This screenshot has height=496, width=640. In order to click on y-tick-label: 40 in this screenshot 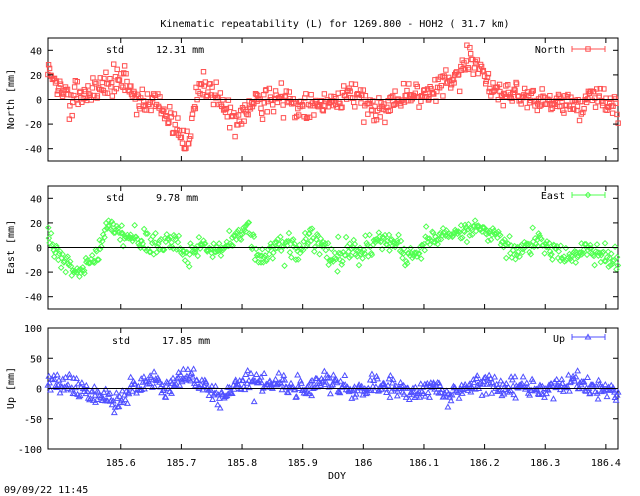, I will do `click(36, 199)`.